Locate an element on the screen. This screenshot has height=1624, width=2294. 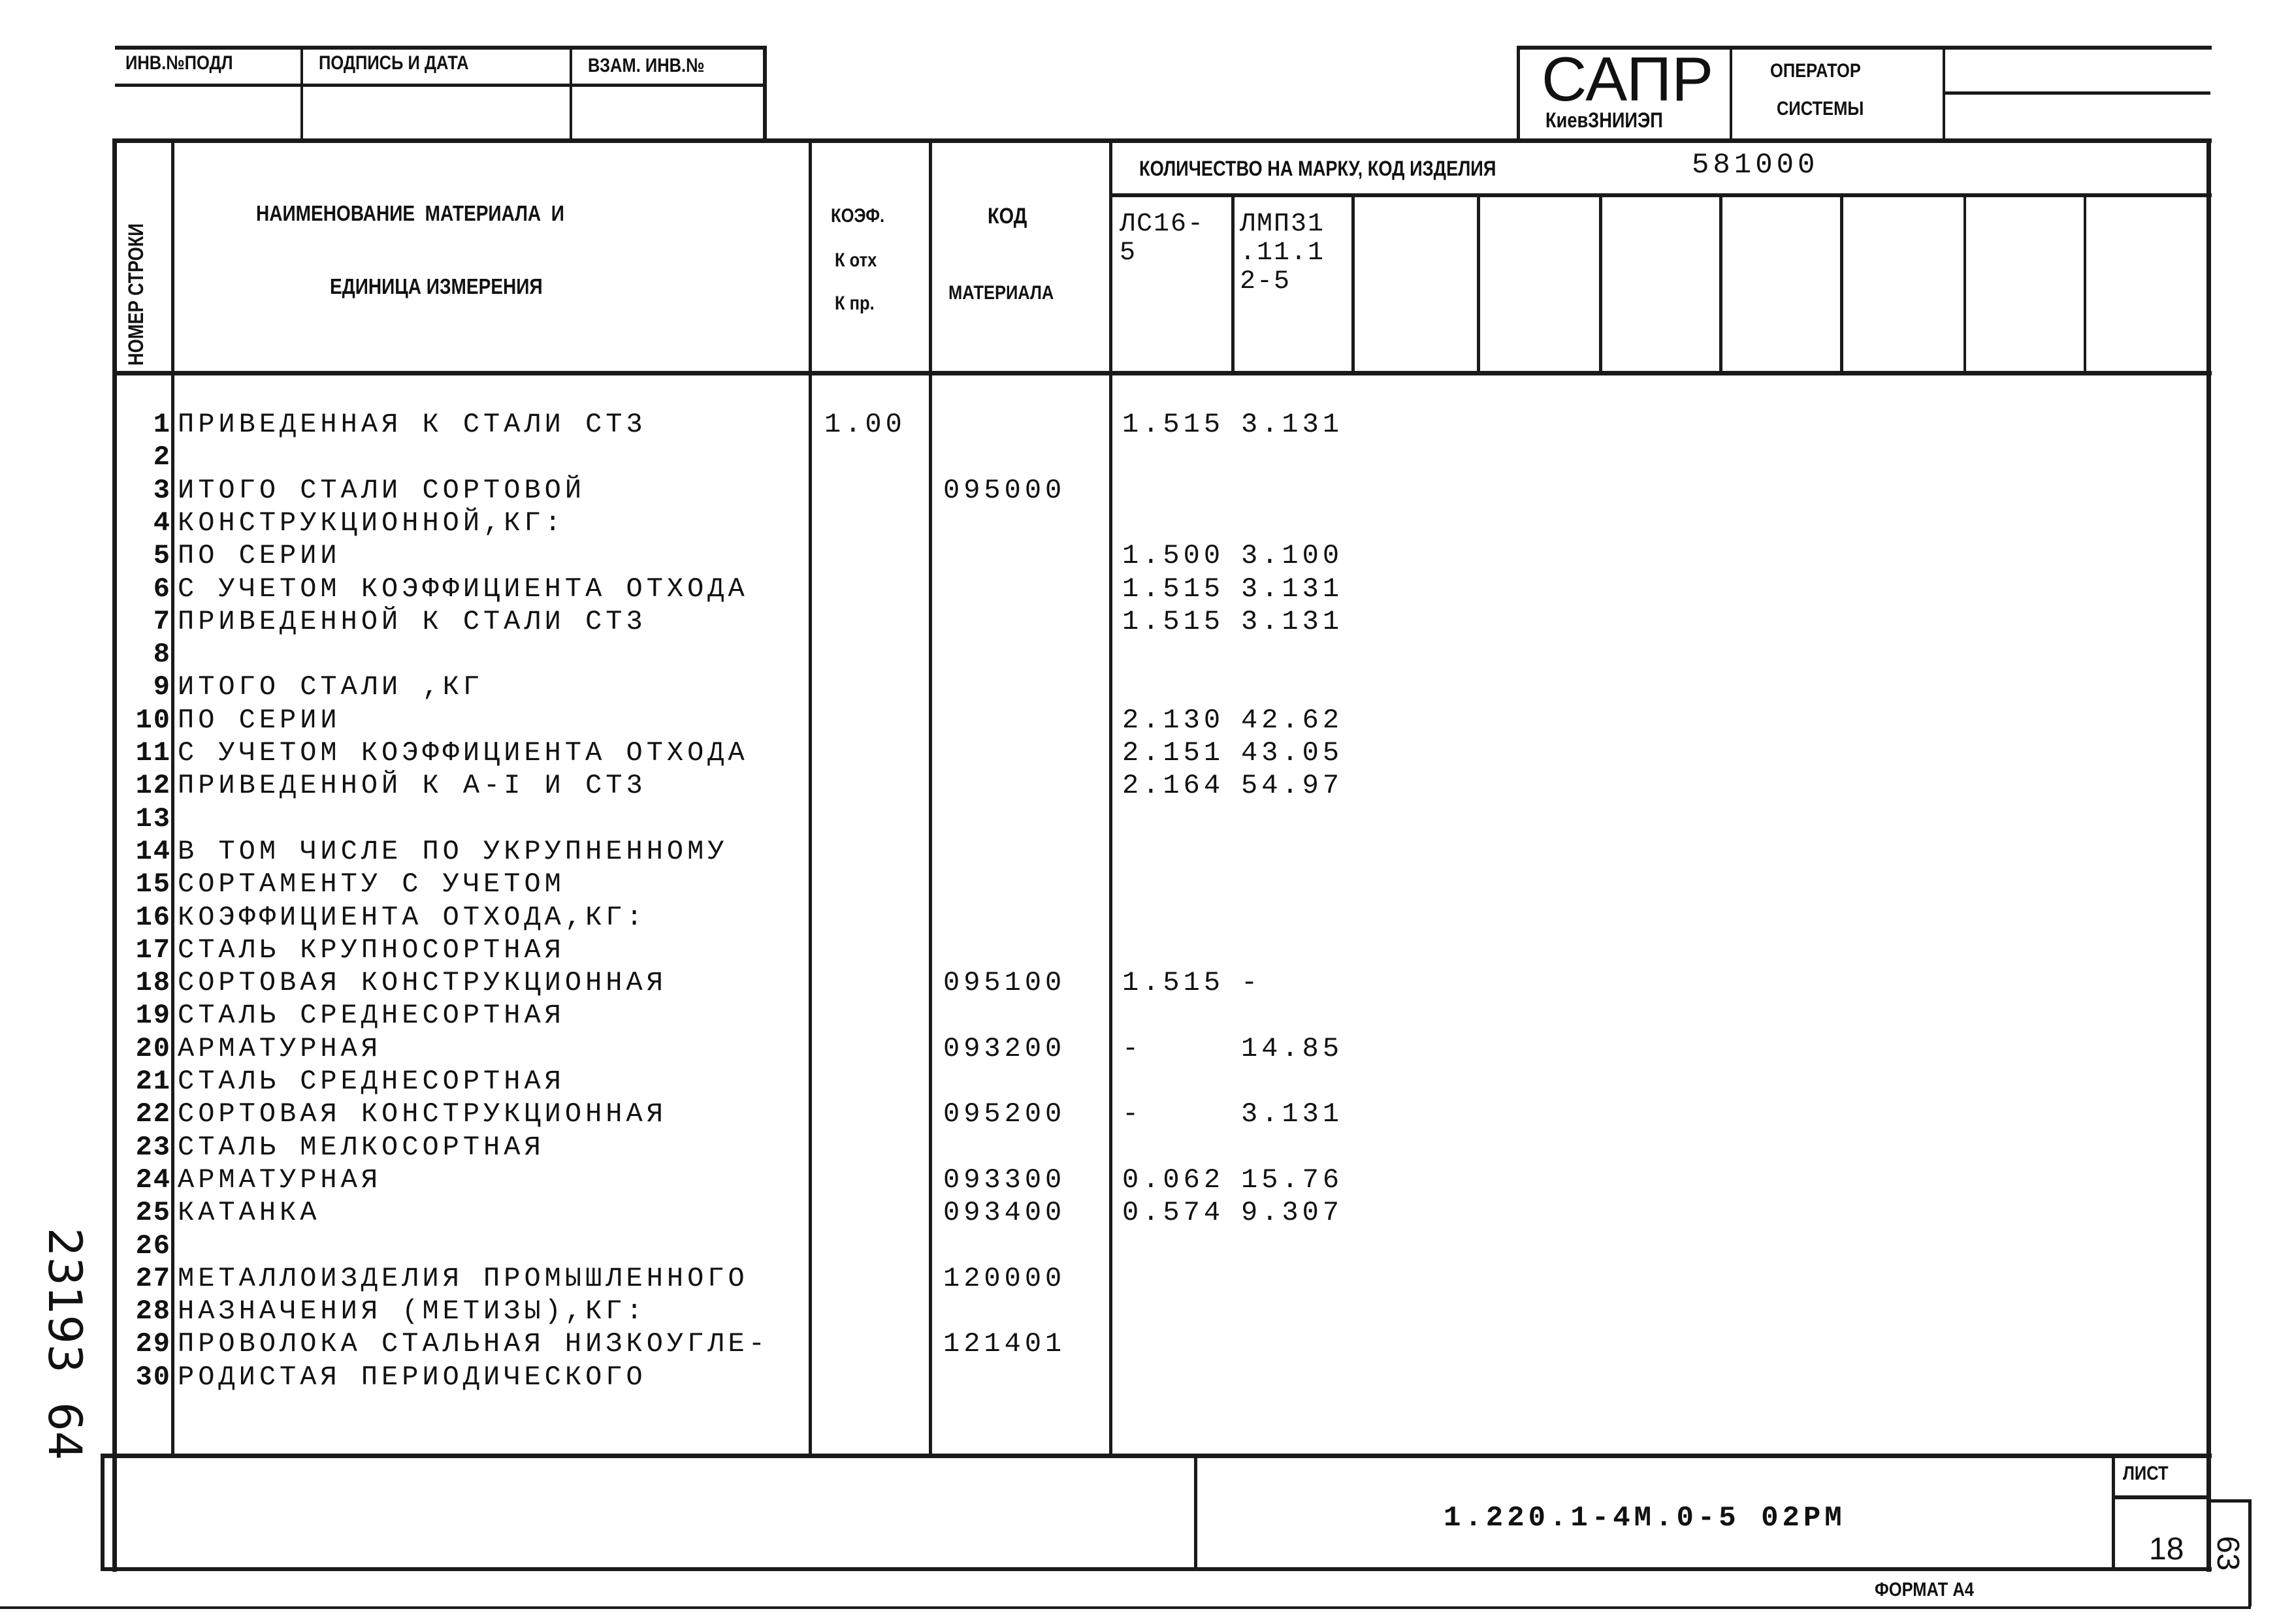
table-row: 28 НАЗНАЧЕНИЯ (МЕТИЗЫ),КГ: is located at coordinates (1105, 1312).